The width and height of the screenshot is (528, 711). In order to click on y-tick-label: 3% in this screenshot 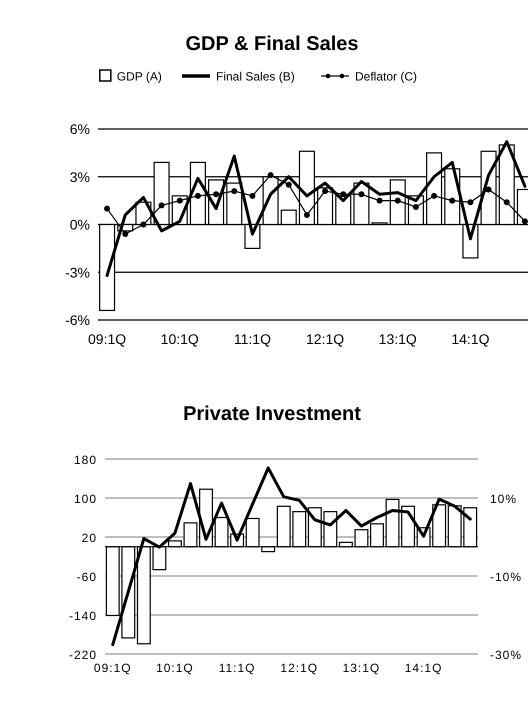, I will do `click(80, 176)`.